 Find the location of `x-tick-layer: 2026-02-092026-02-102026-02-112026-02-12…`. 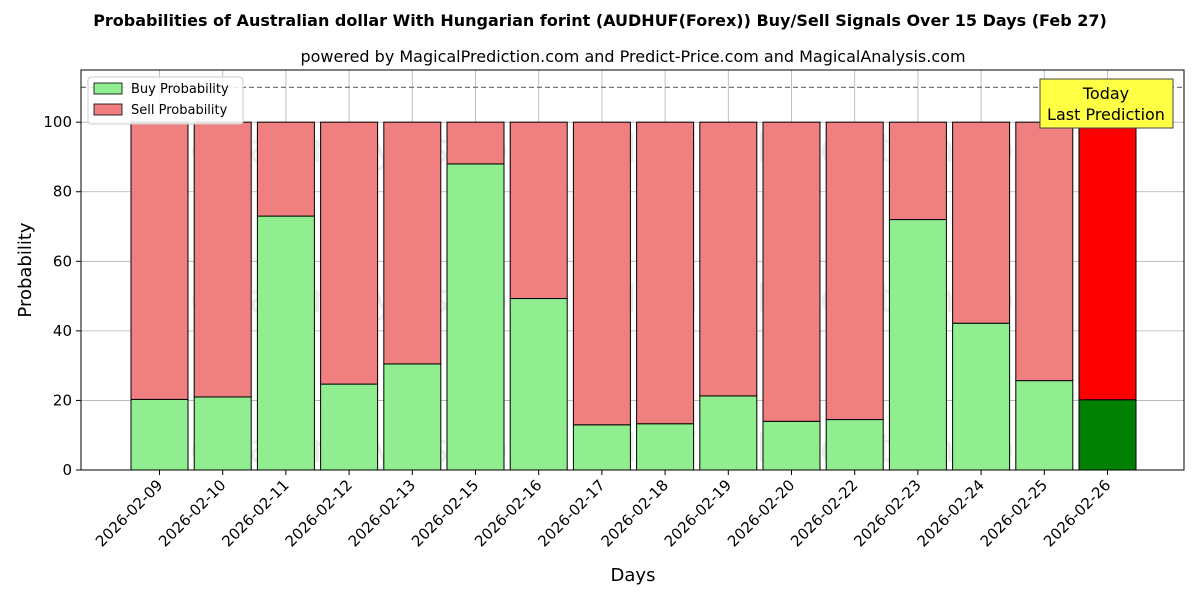

x-tick-layer: 2026-02-092026-02-102026-02-112026-02-12… is located at coordinates (603, 510).